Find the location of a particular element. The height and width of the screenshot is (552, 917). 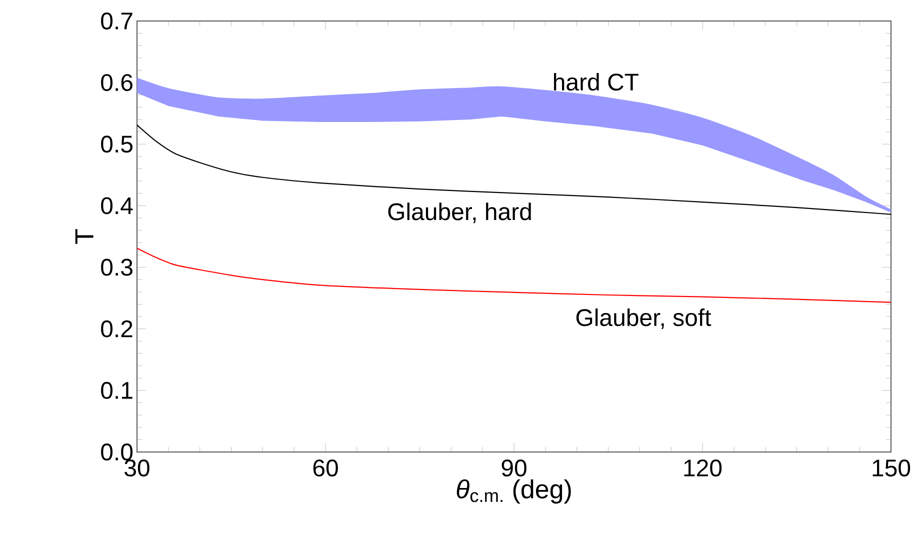

y-tick-label: 0.7 is located at coordinates (116, 21).